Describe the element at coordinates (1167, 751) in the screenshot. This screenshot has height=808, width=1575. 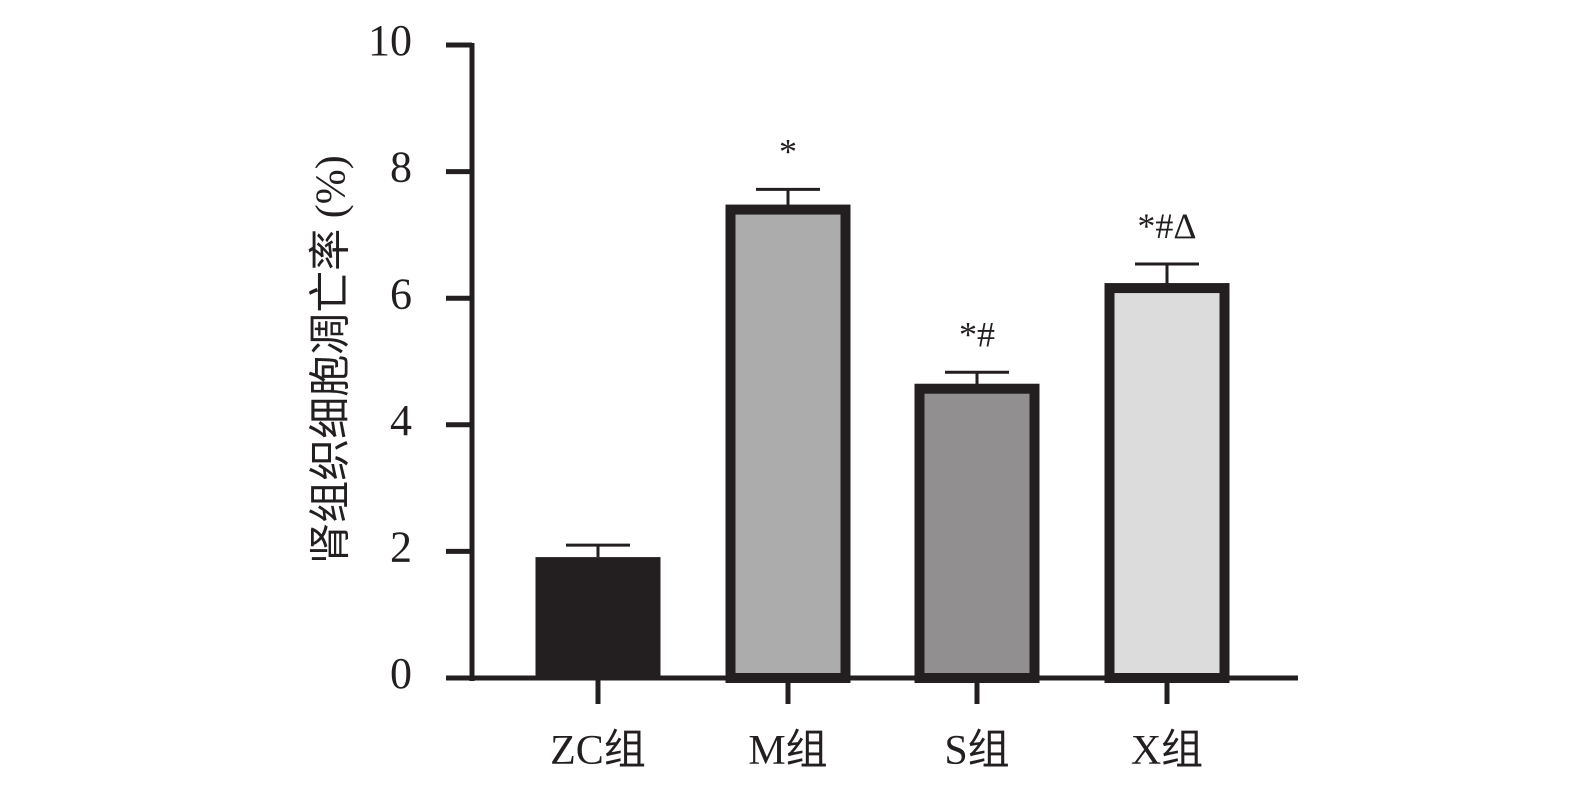
I see `x-tick-label: X组` at that location.